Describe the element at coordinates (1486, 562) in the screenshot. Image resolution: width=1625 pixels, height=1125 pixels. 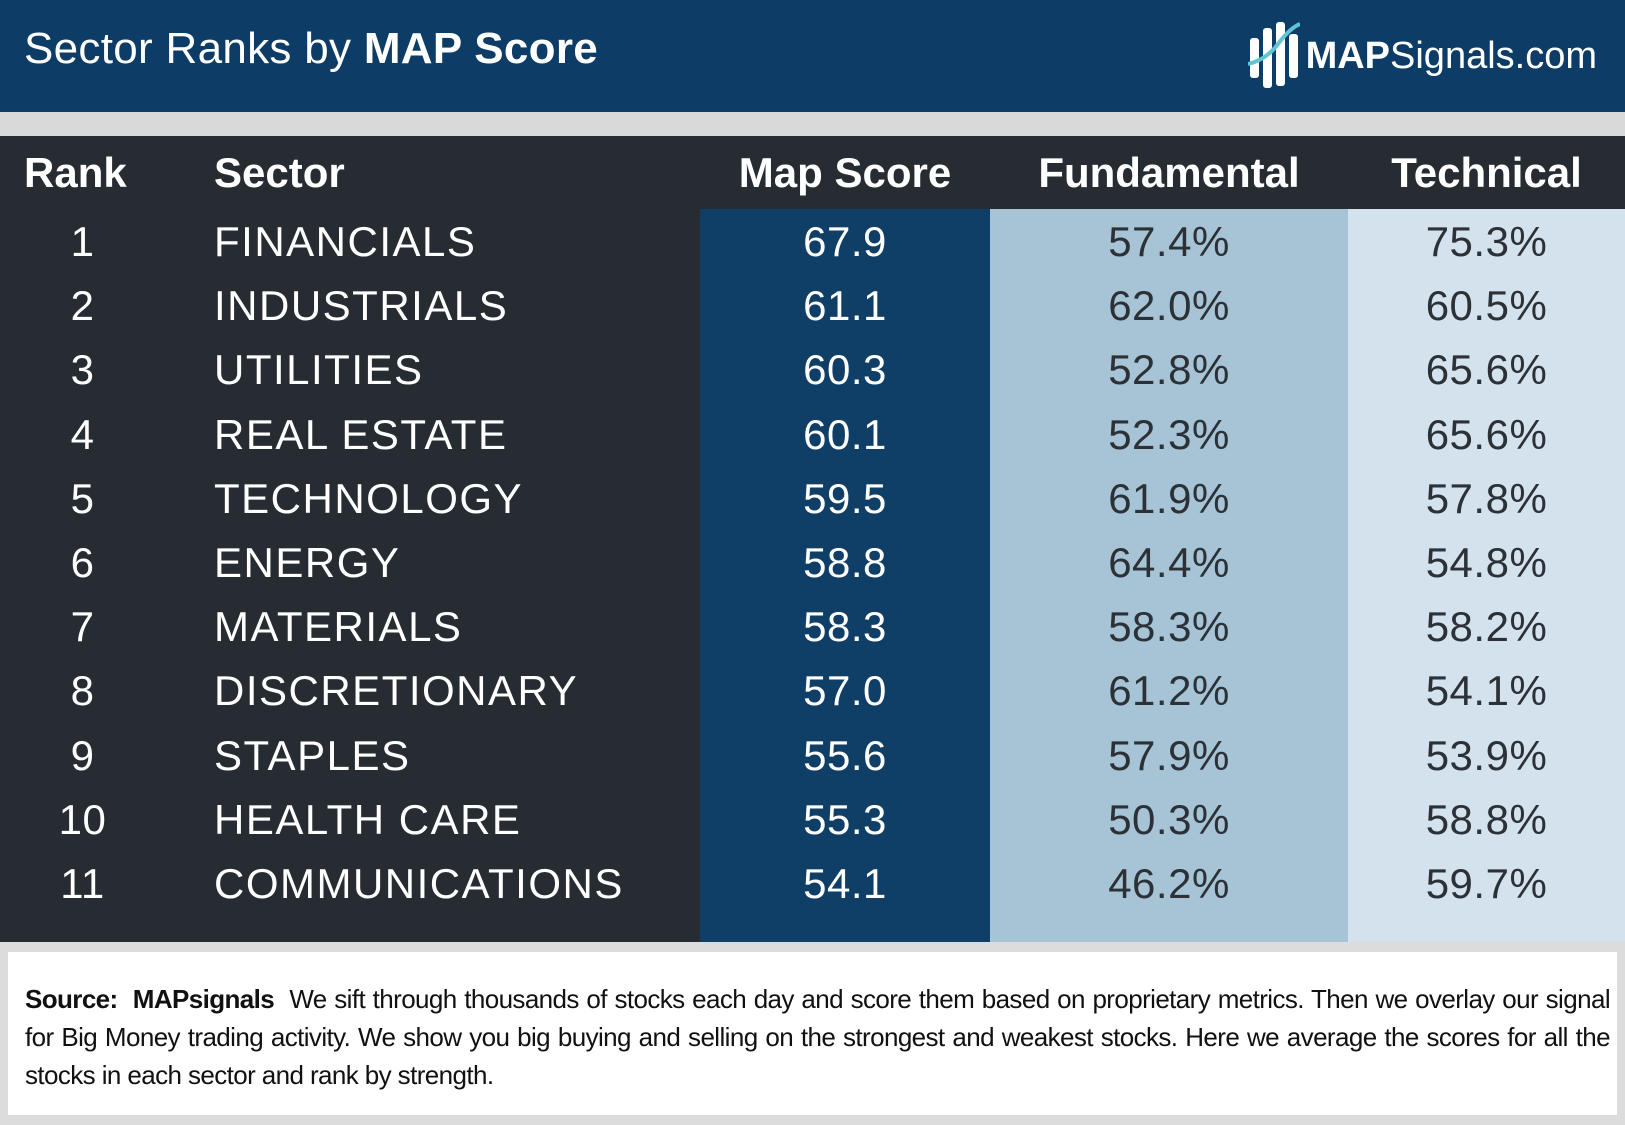
I see `cell-technical: 54.8%` at that location.